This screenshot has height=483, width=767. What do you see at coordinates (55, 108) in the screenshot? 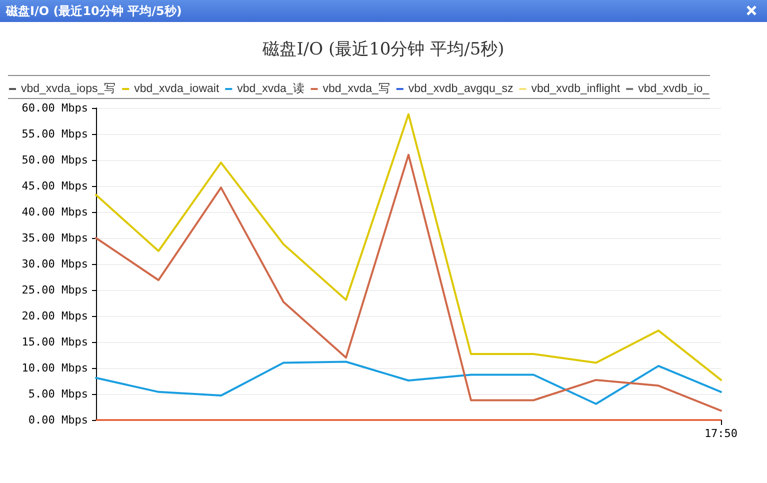
I see `y-tick-label: 60.00 Mbps` at bounding box center [55, 108].